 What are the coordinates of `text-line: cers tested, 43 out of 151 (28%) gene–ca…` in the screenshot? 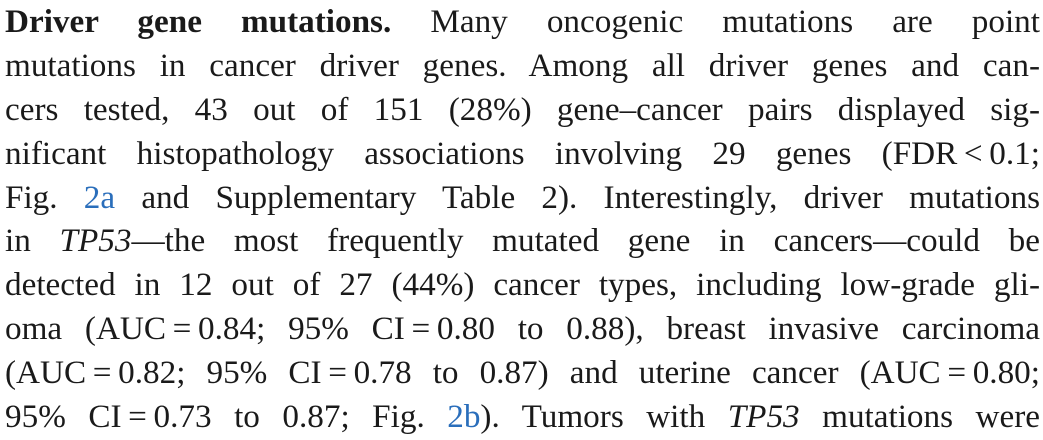 It's located at (522, 110).